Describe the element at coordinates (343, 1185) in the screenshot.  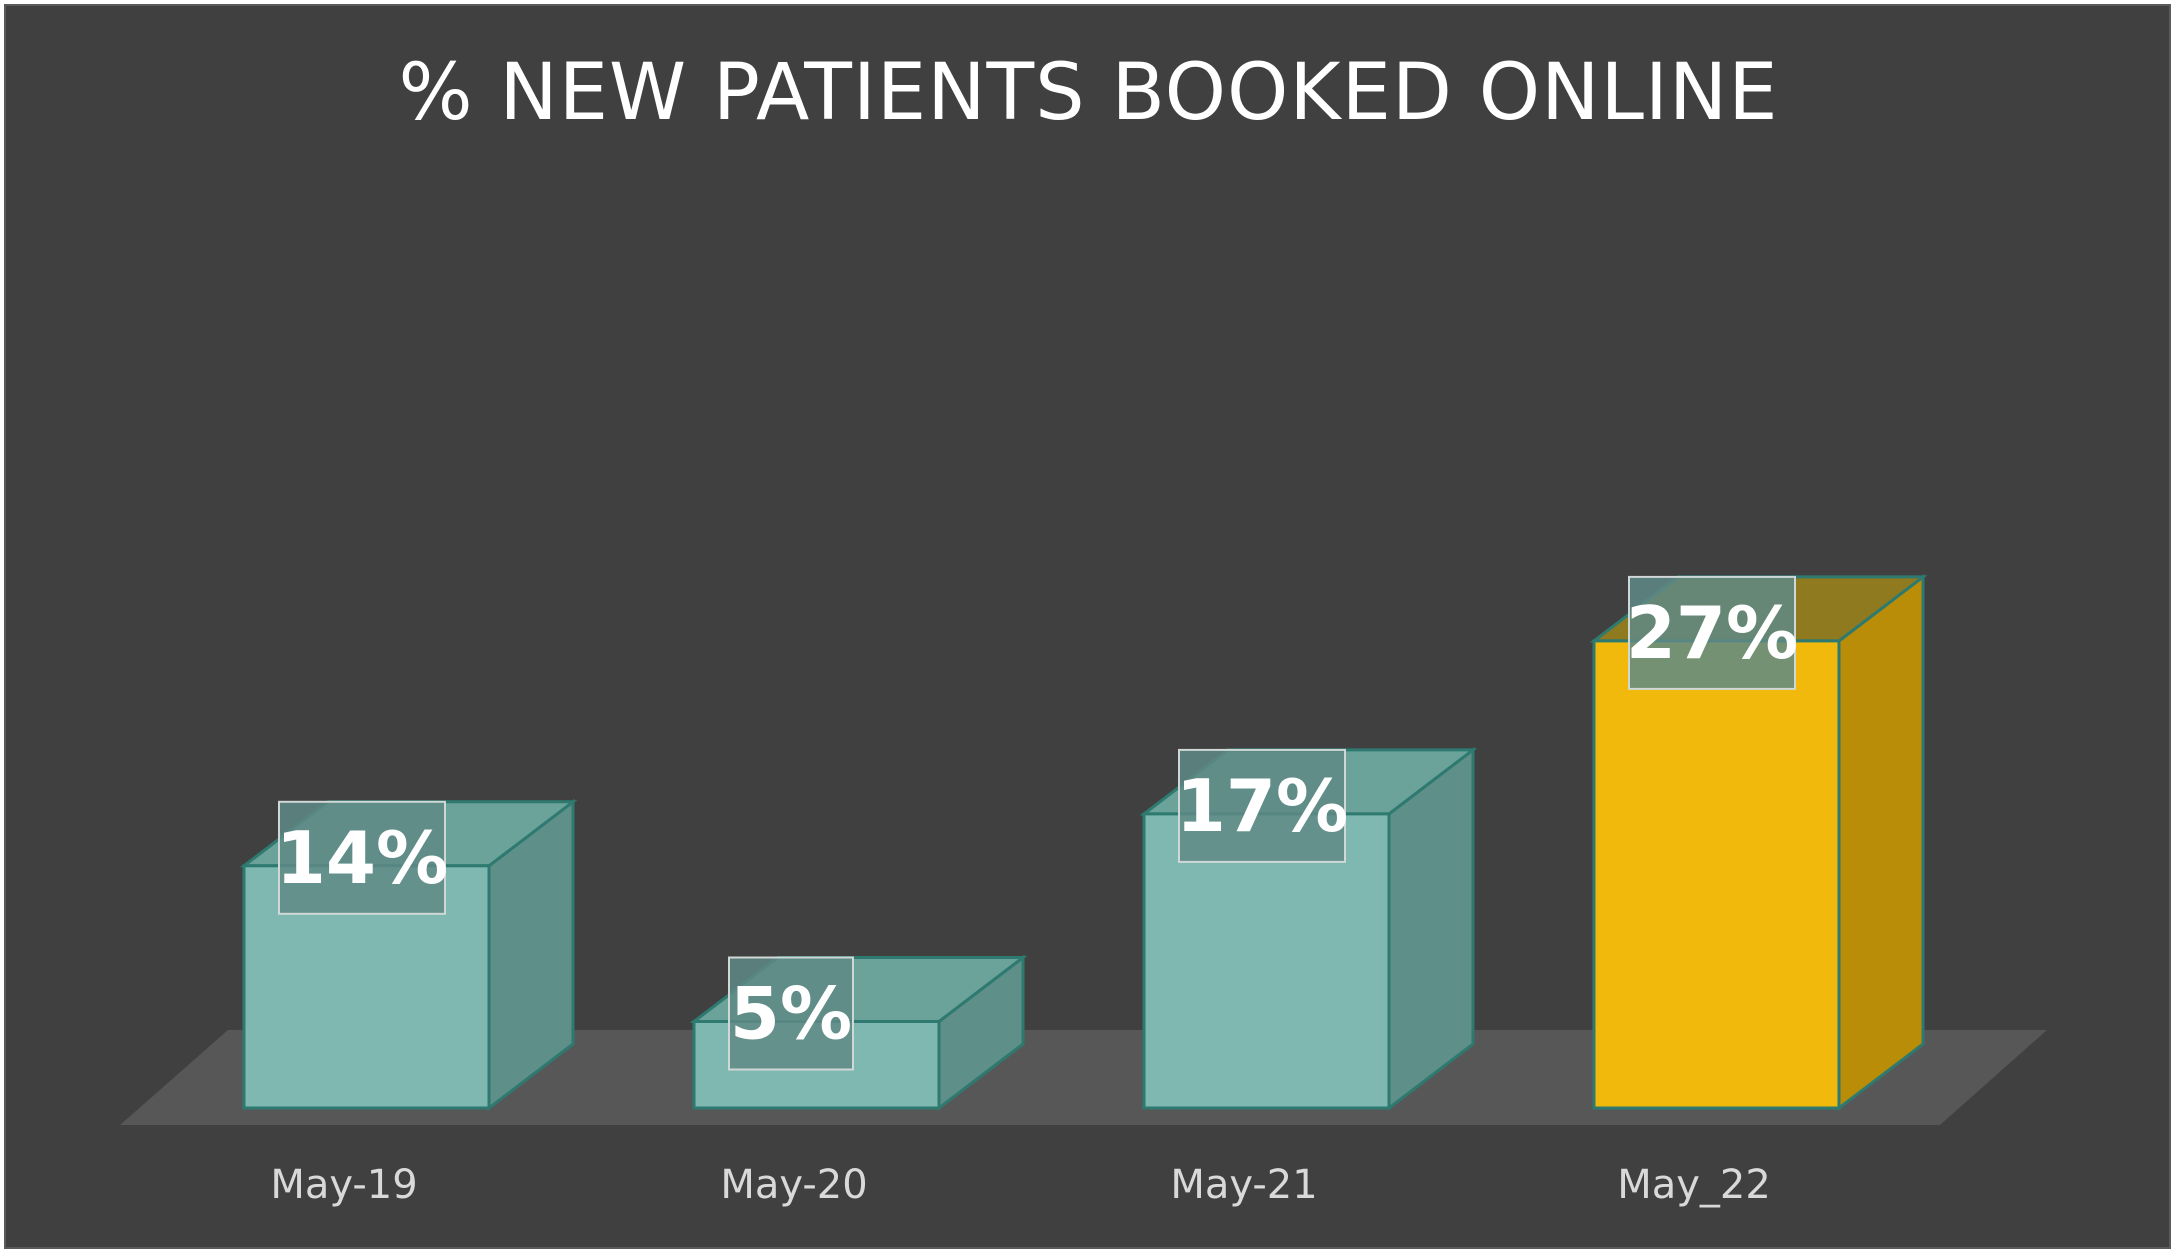
I see `x-tick-label: May-19` at that location.